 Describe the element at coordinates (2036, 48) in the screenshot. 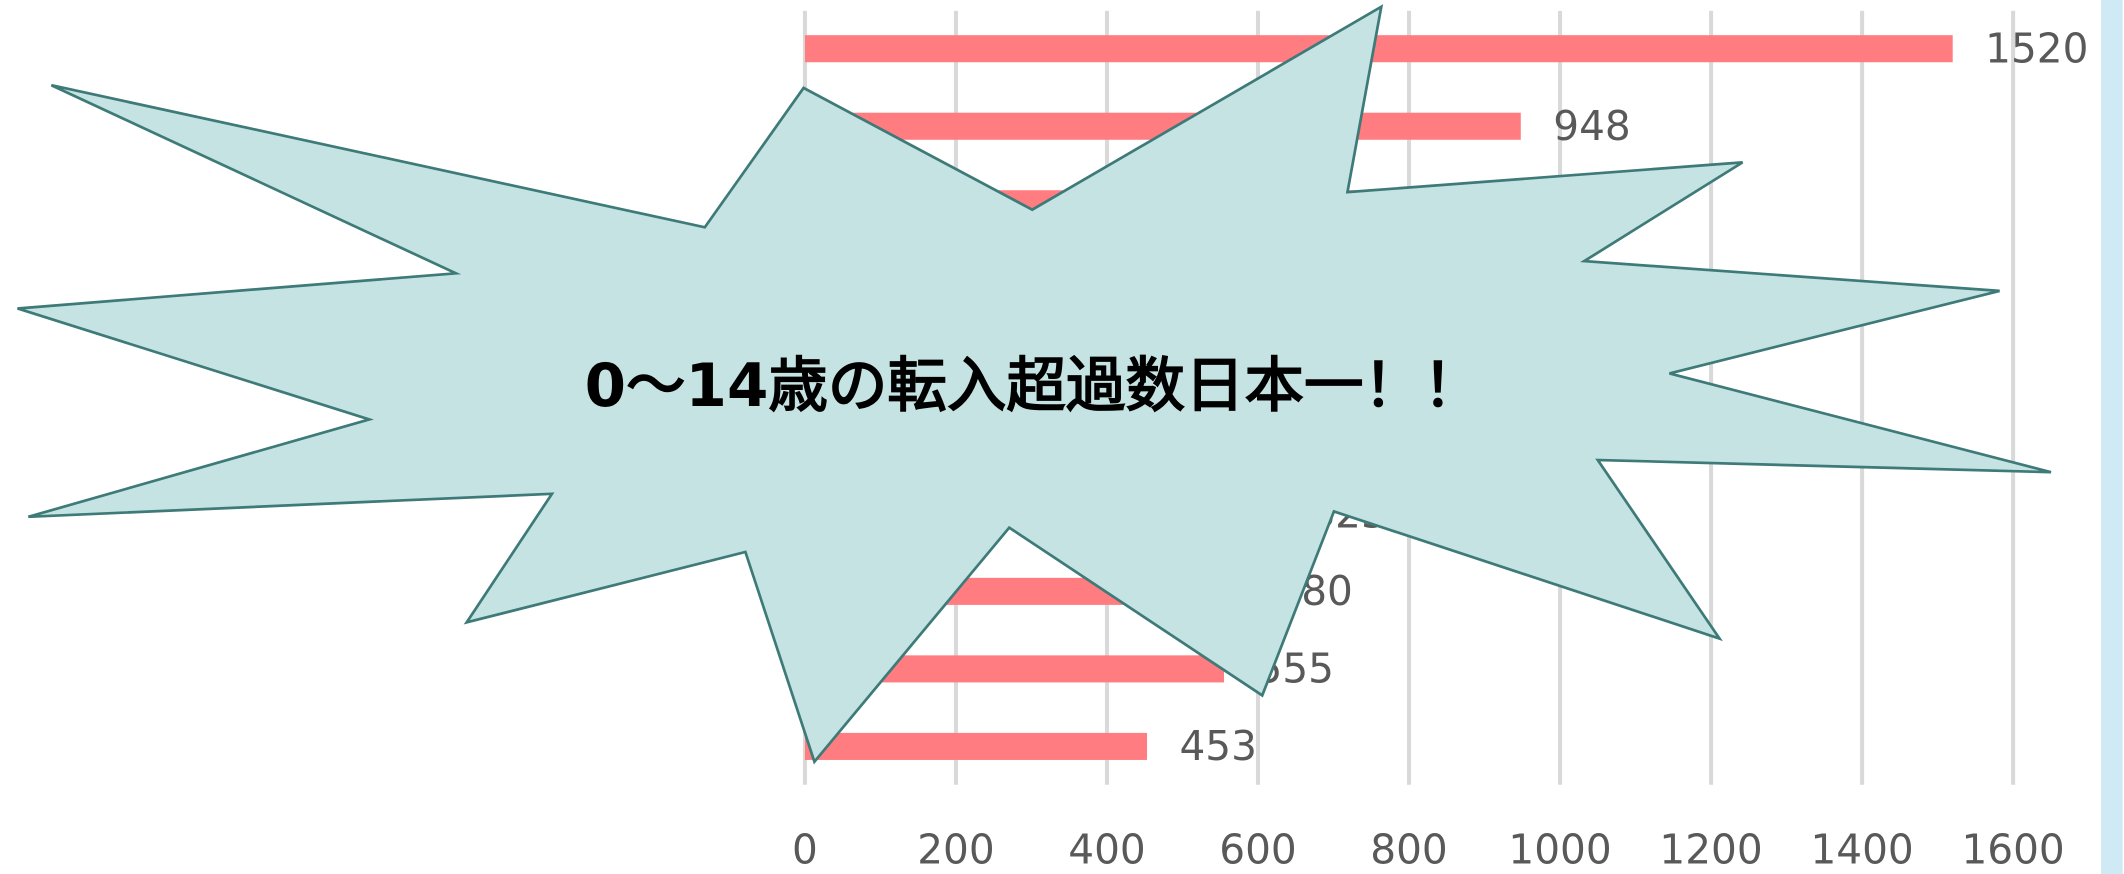

I see `data-label: 1520` at that location.